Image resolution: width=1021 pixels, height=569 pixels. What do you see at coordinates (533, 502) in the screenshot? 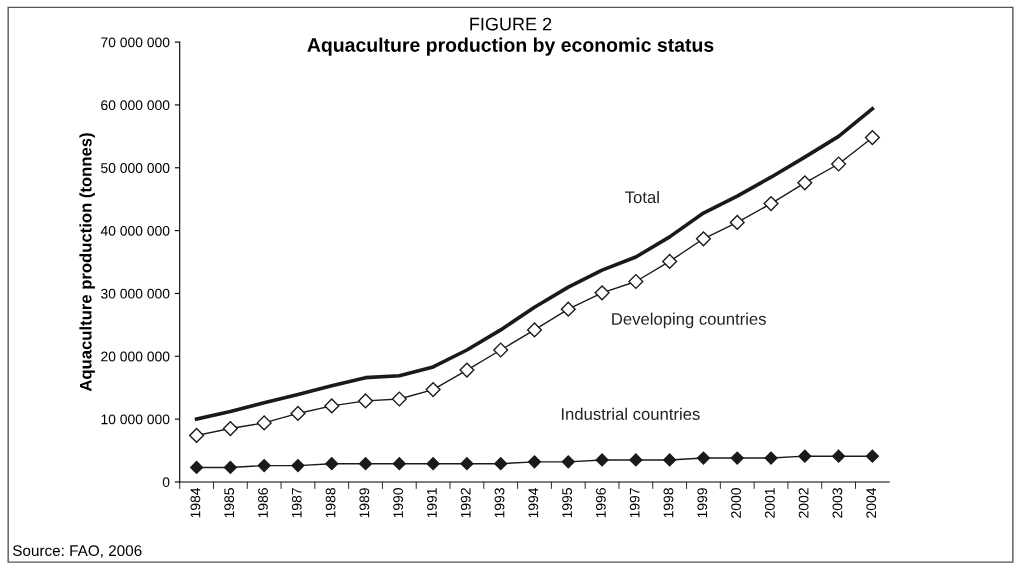
I see `x-tick-label: 1994` at bounding box center [533, 502].